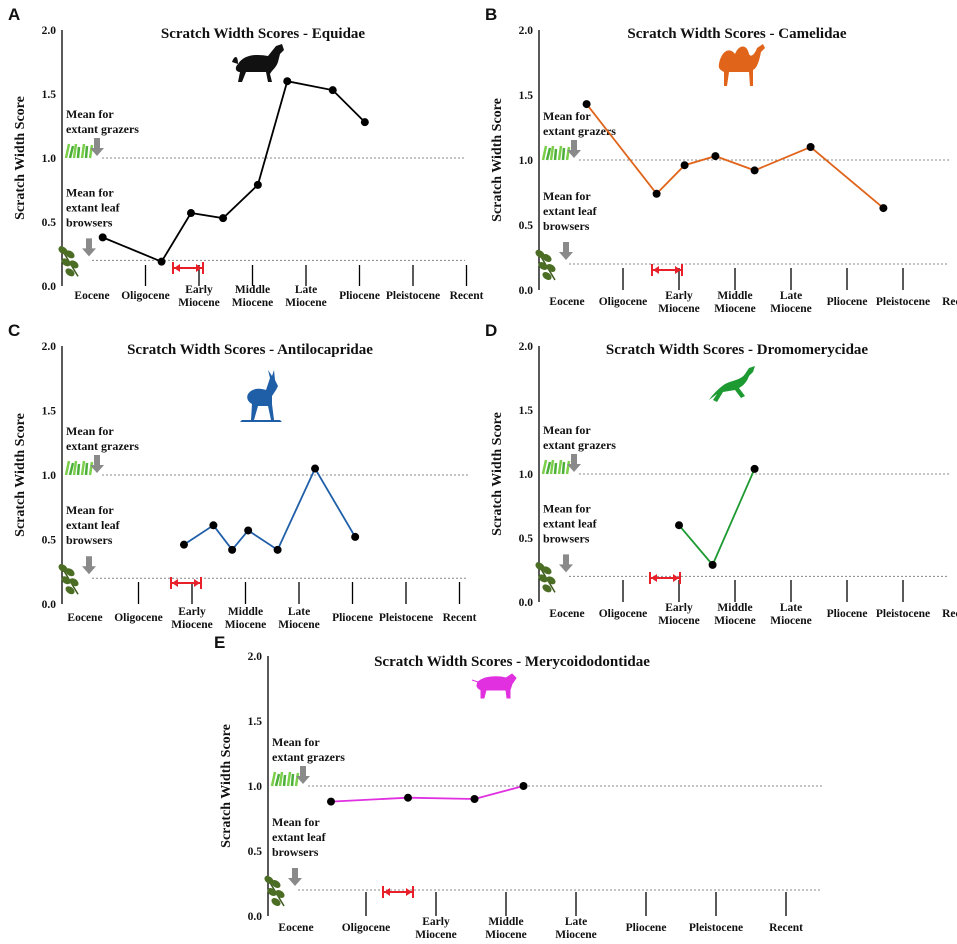  I want to click on antelope-base, so click(261, 421).